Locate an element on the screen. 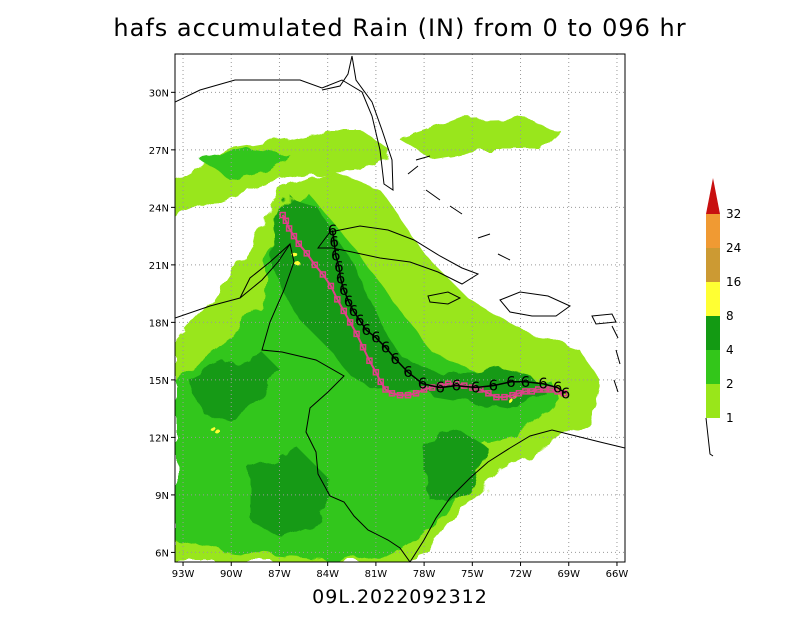 The height and width of the screenshot is (618, 800). longitude-tick-label: 81W is located at coordinates (376, 574).